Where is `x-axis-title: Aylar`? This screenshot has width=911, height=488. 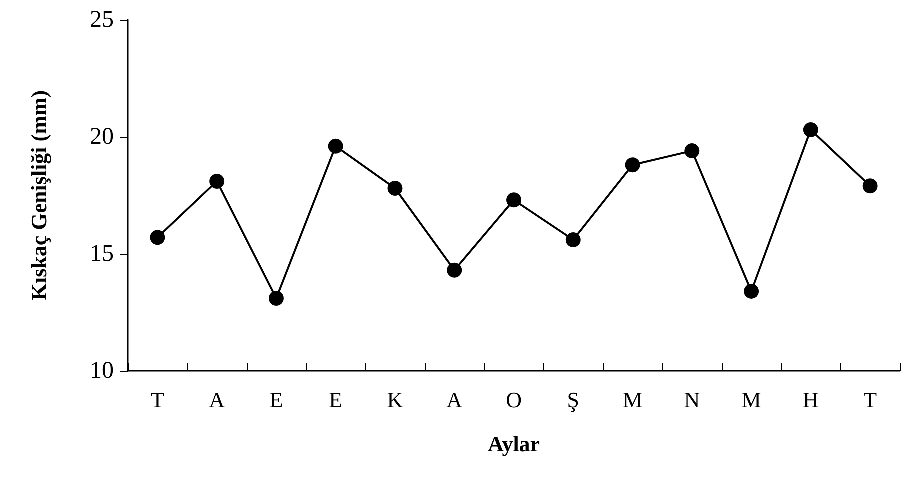 x-axis-title: Aylar is located at coordinates (514, 444).